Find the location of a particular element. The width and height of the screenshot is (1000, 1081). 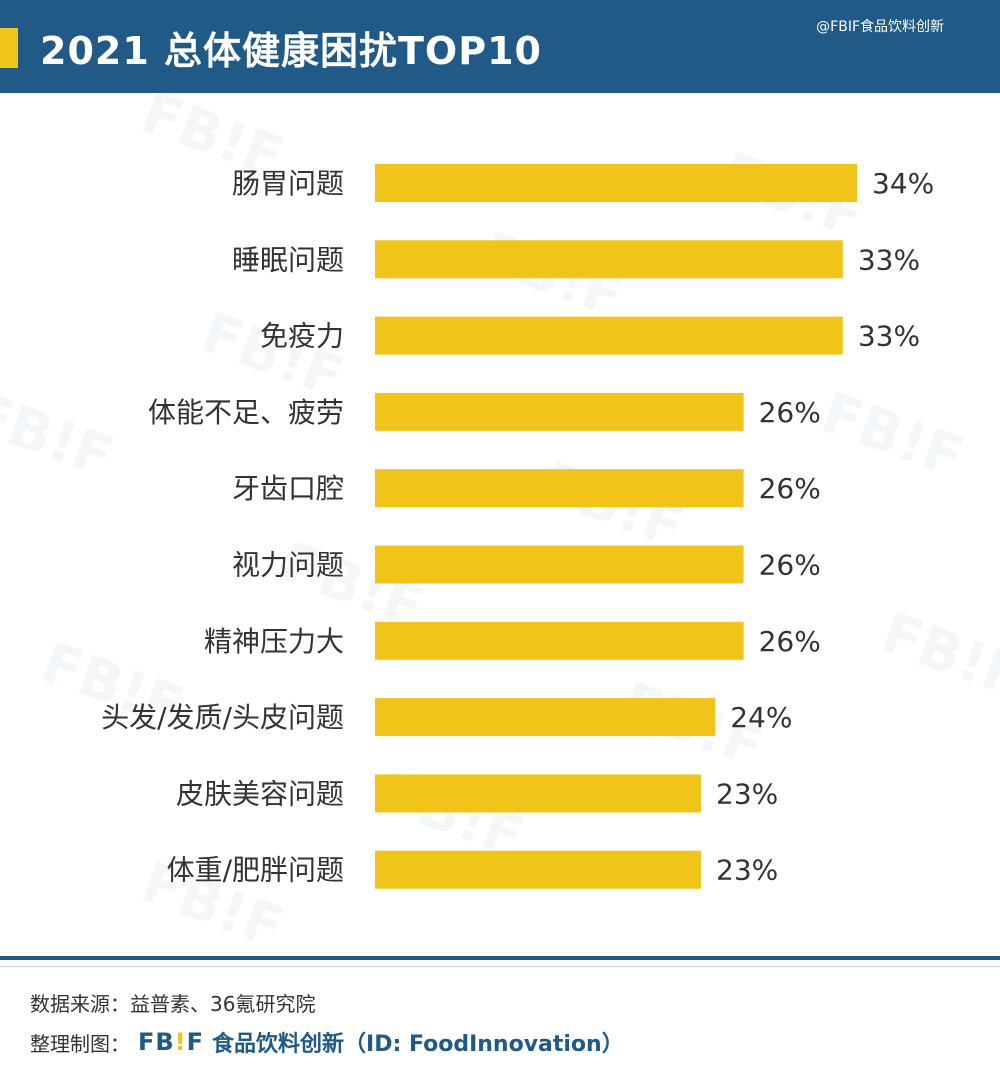

data-label: 24% is located at coordinates (761, 717).